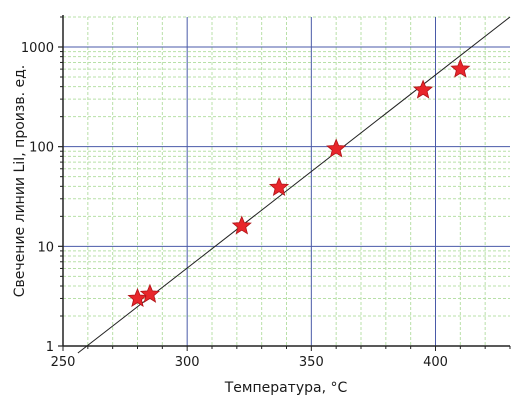  Describe the element at coordinates (249, 362) in the screenshot. I see `x-tick-labels: 250 300 350 400` at that location.